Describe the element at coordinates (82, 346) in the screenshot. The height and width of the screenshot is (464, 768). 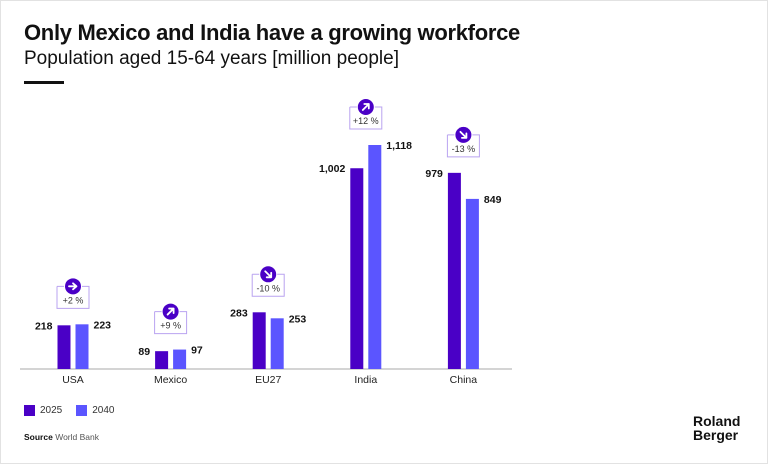
I see `bar-usa-2040` at that location.